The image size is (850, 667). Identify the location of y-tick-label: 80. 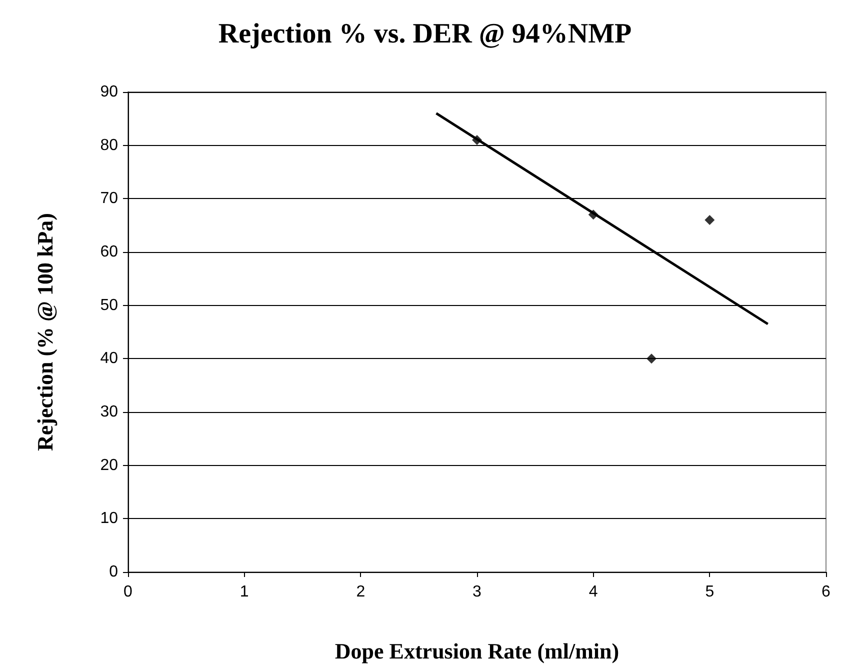
(109, 145).